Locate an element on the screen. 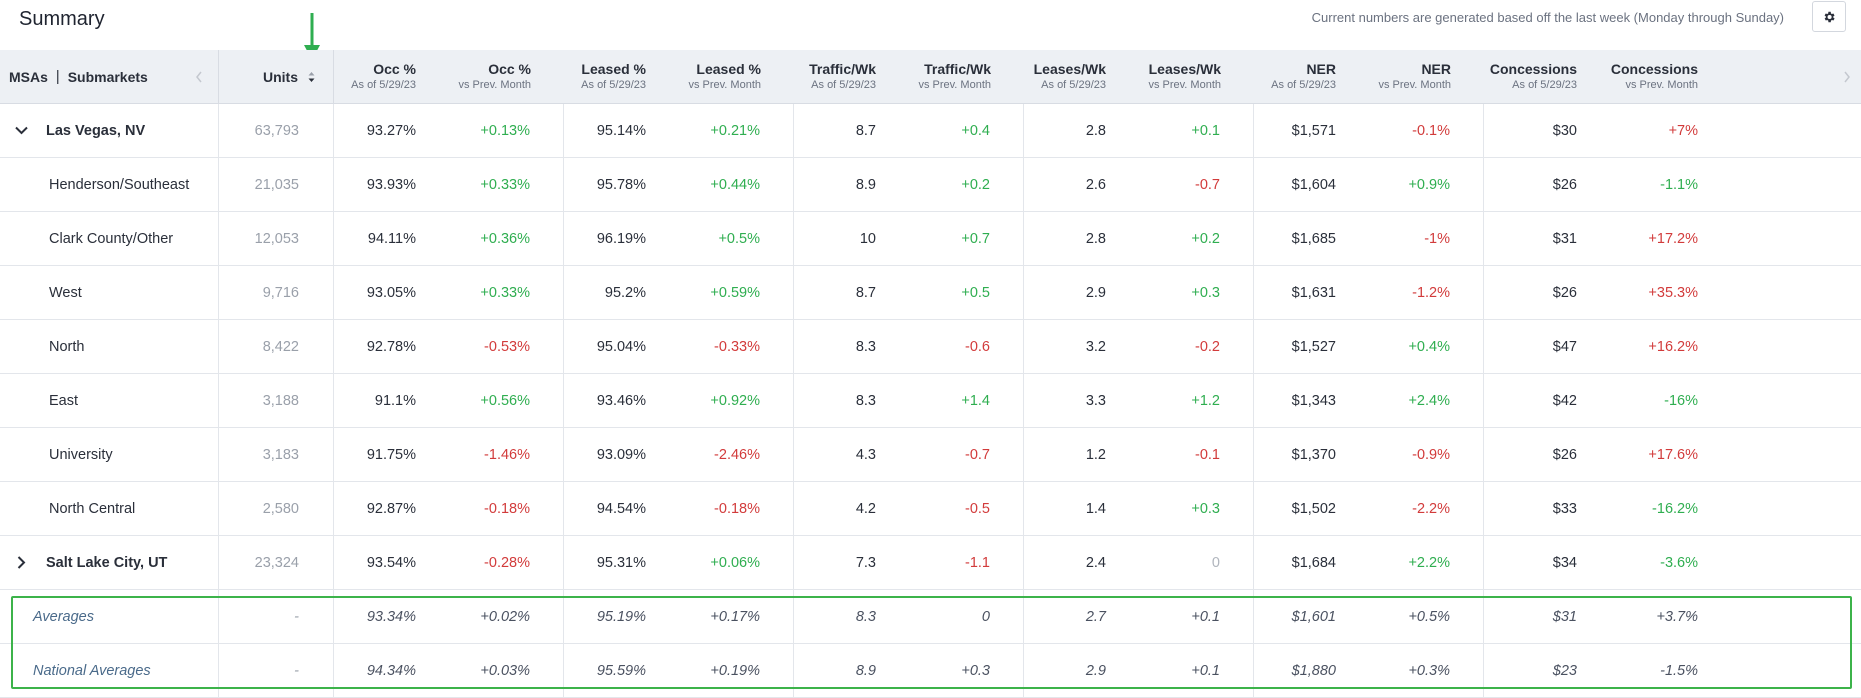  metric-cell: $33 is located at coordinates (1564, 508).